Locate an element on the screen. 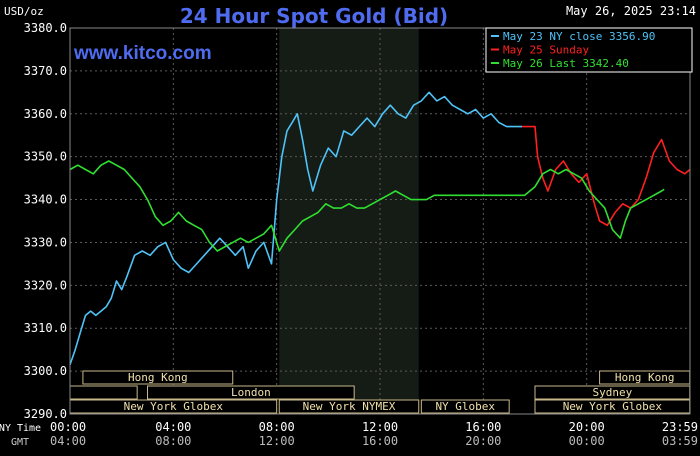  legend-entry: May 23 NY close 3356.90 is located at coordinates (573, 36).